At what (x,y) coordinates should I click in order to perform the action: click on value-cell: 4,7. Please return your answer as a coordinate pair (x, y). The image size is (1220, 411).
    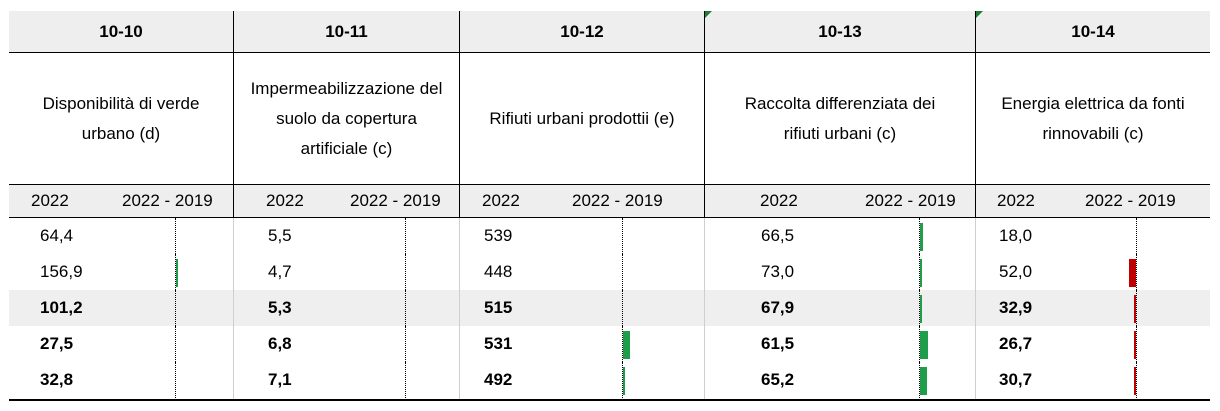
    Looking at the image, I should click on (280, 271).